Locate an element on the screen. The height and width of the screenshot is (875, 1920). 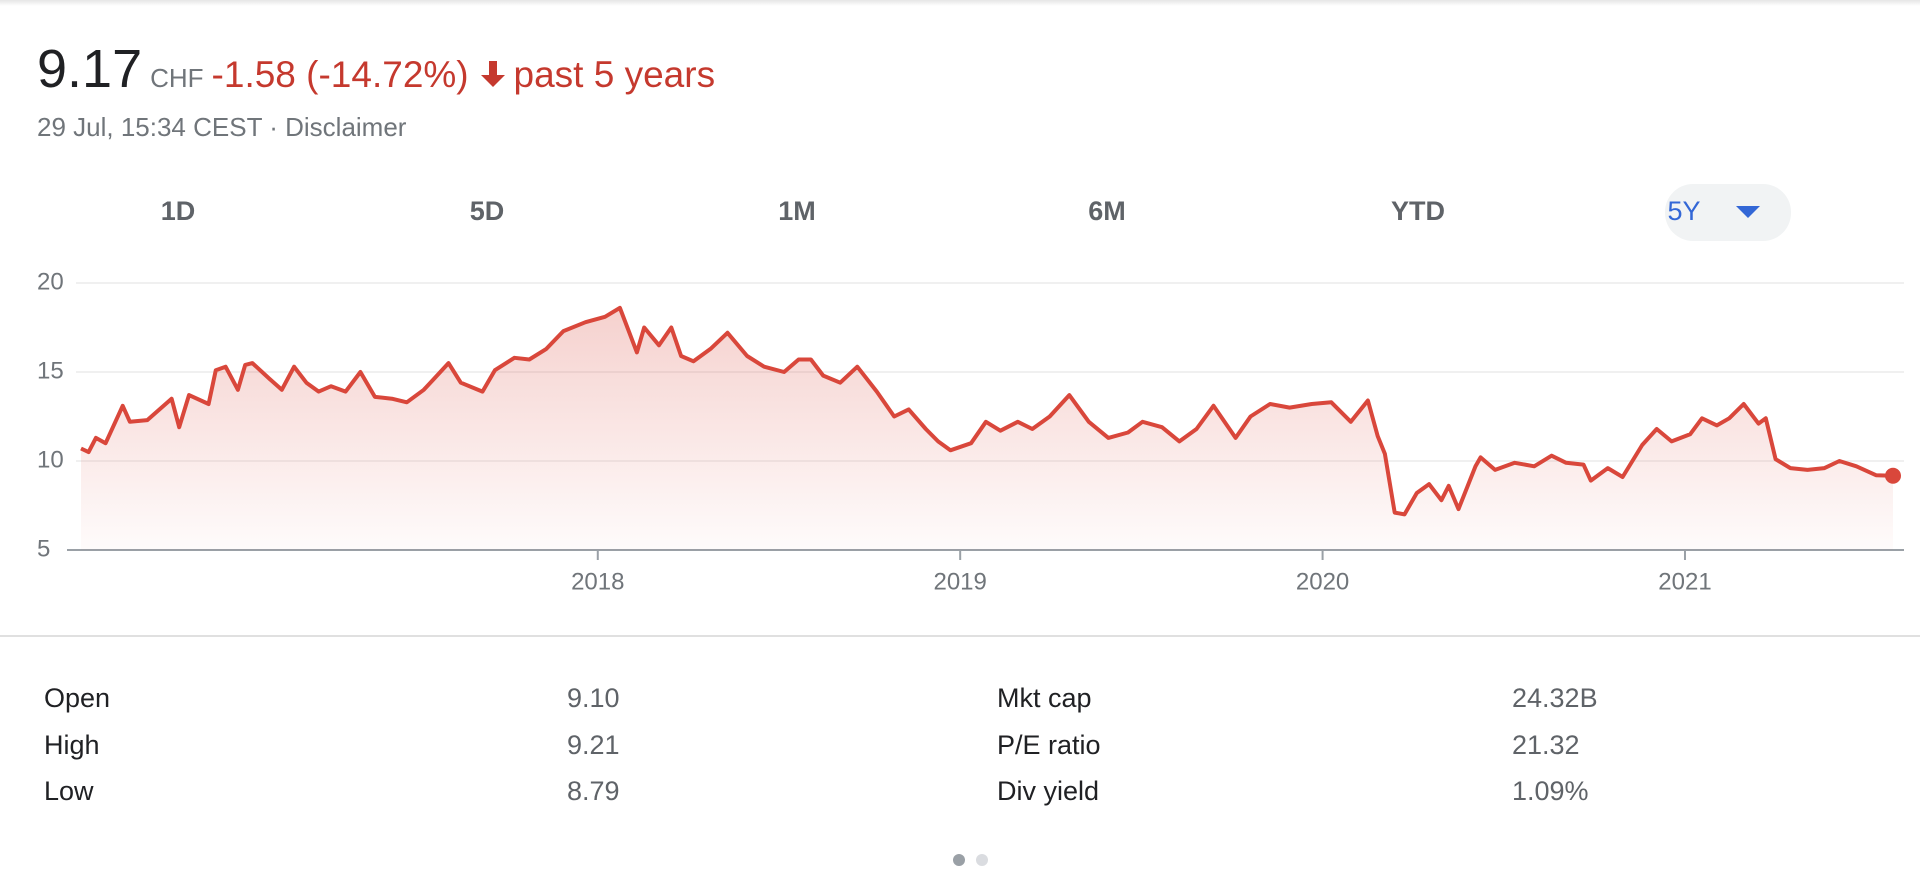
x-tick-label: 2019 is located at coordinates (959, 581).